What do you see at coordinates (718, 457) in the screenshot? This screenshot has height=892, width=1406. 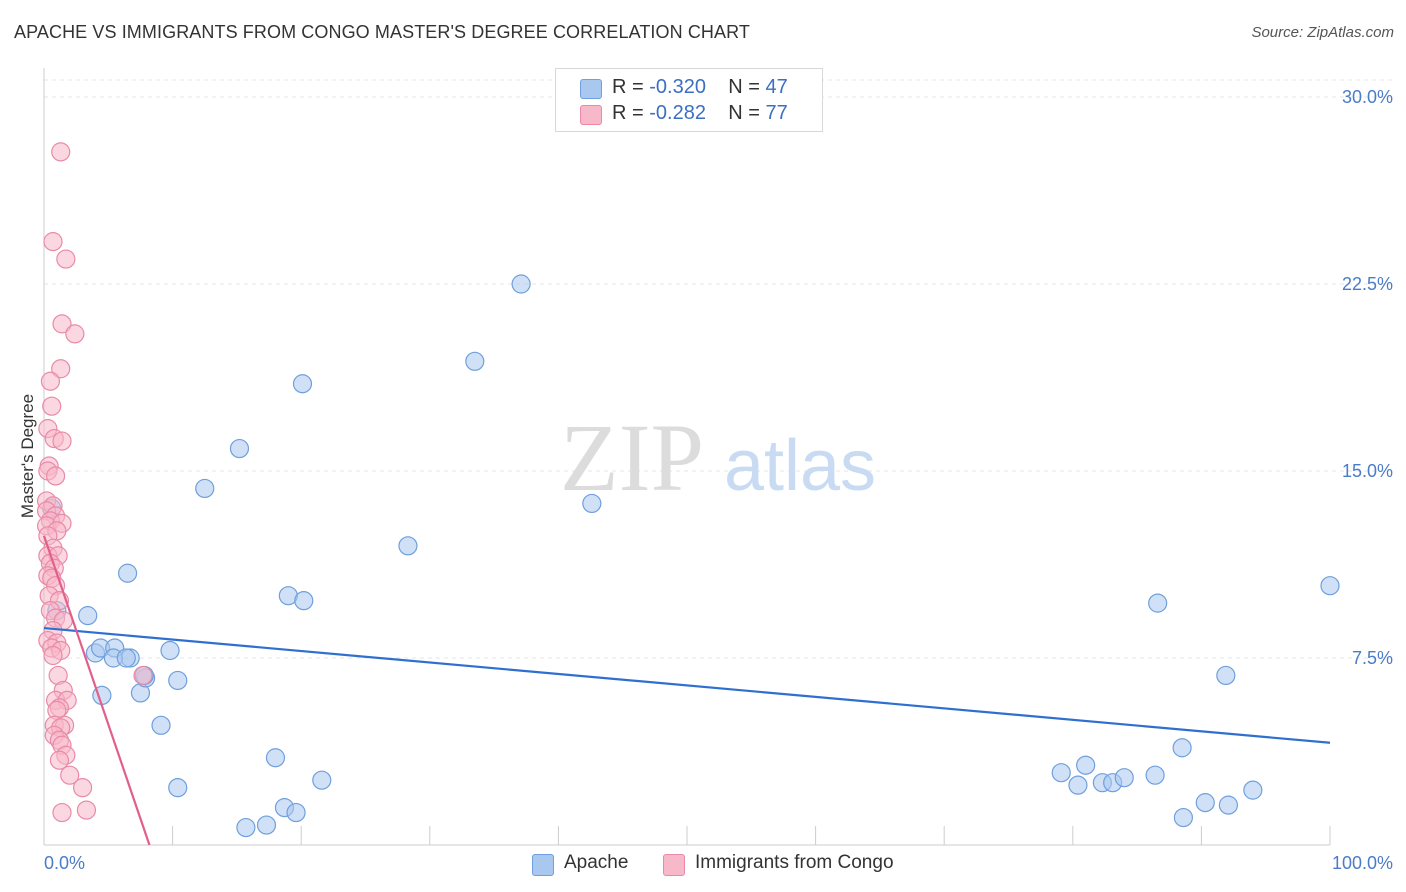 I see `watermark: ZIP atlas` at bounding box center [718, 457].